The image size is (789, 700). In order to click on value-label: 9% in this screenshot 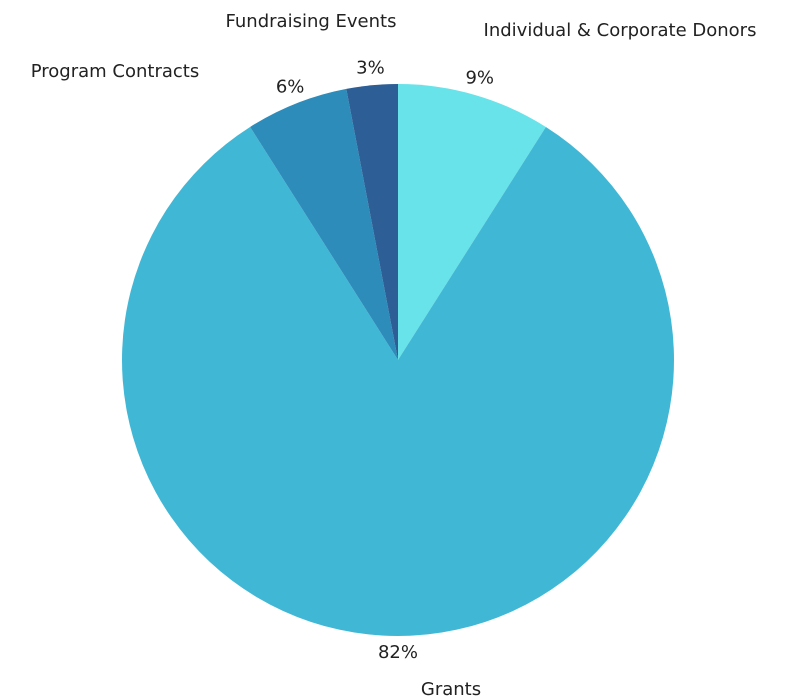, I will do `click(479, 78)`.